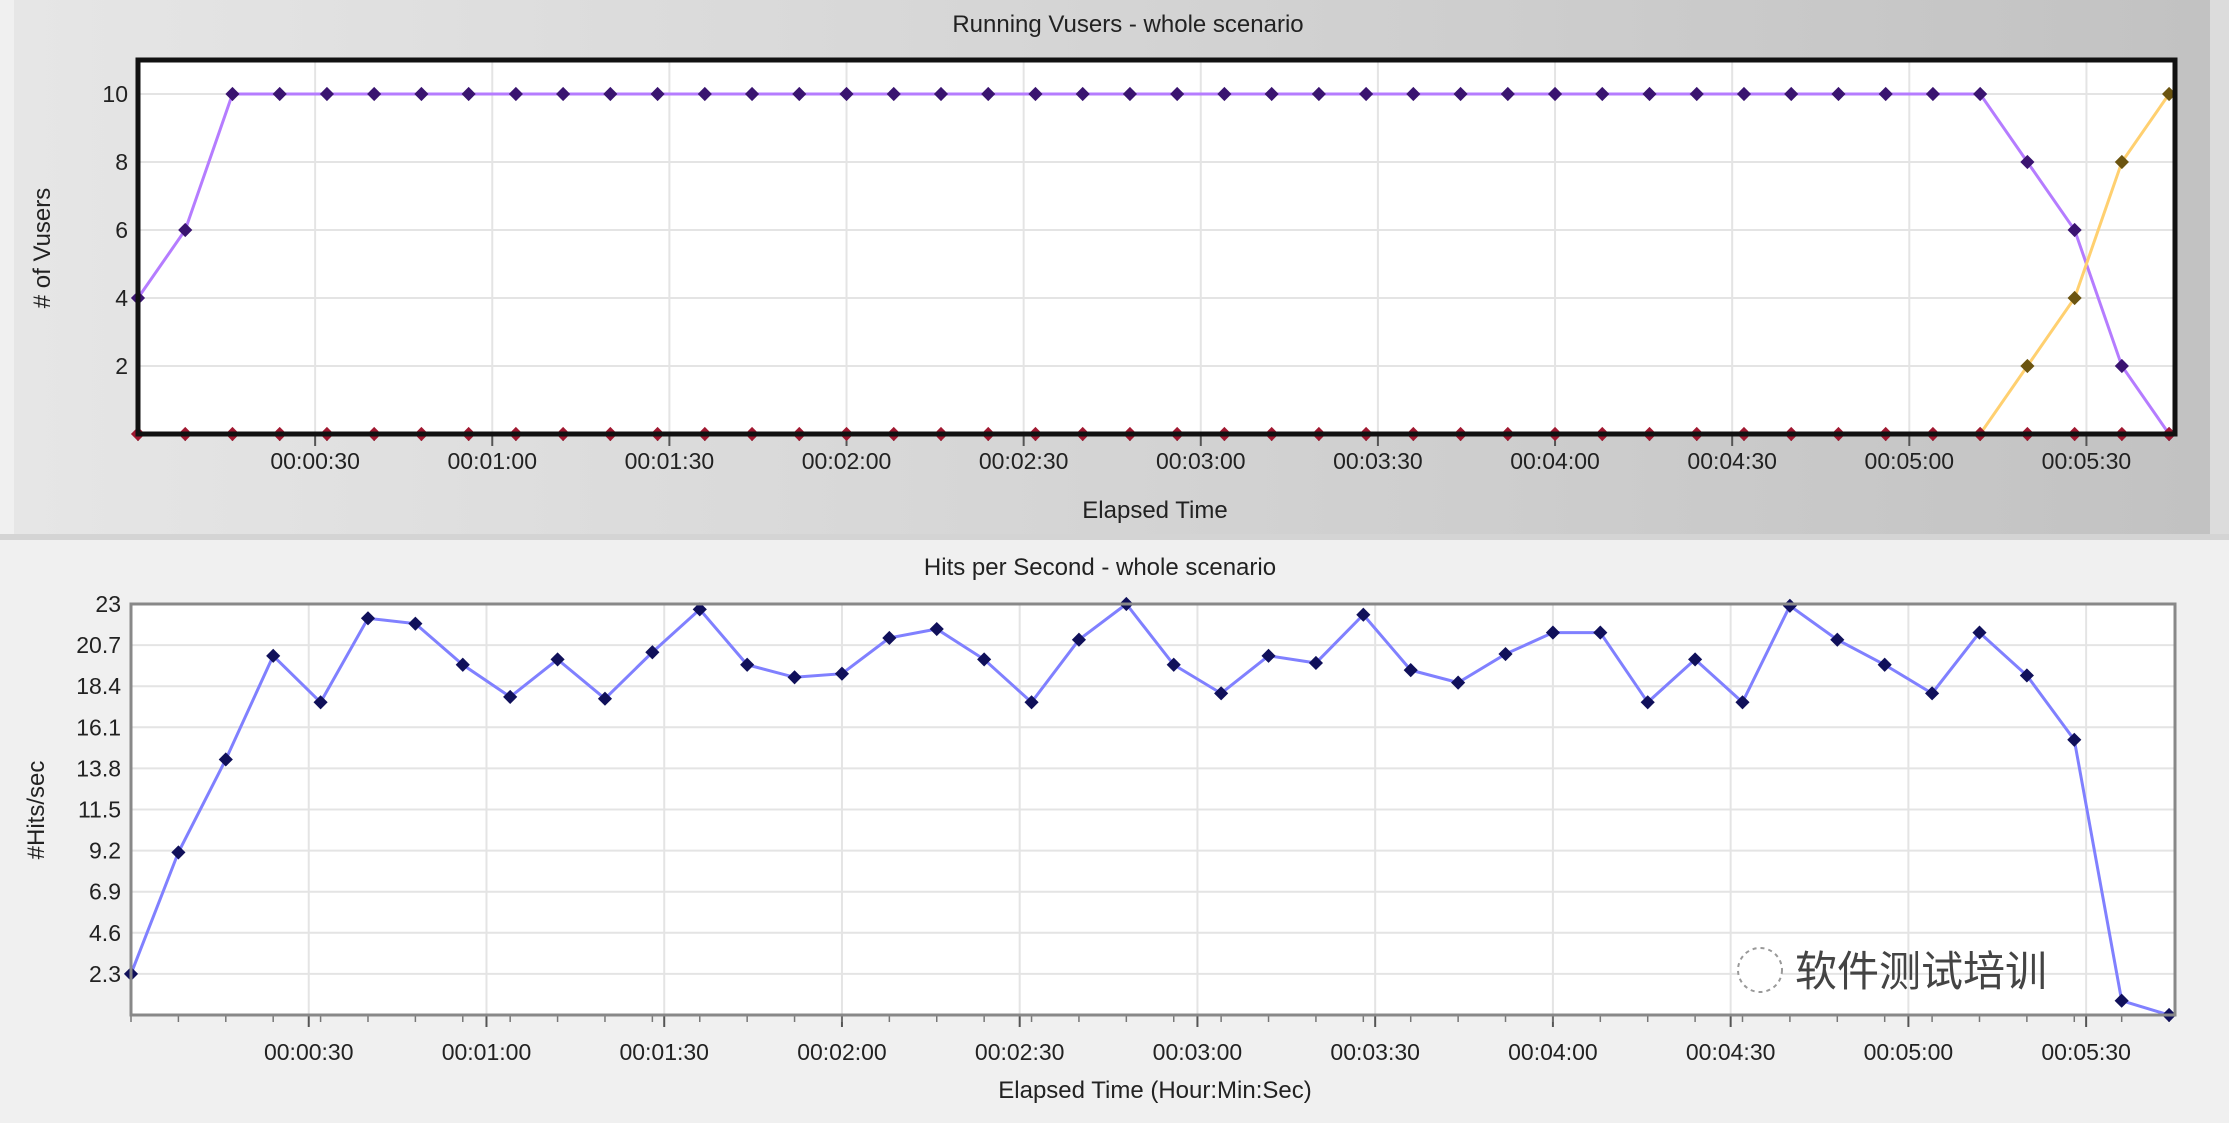  I want to click on y-tick-label: 2.3, so click(105, 974).